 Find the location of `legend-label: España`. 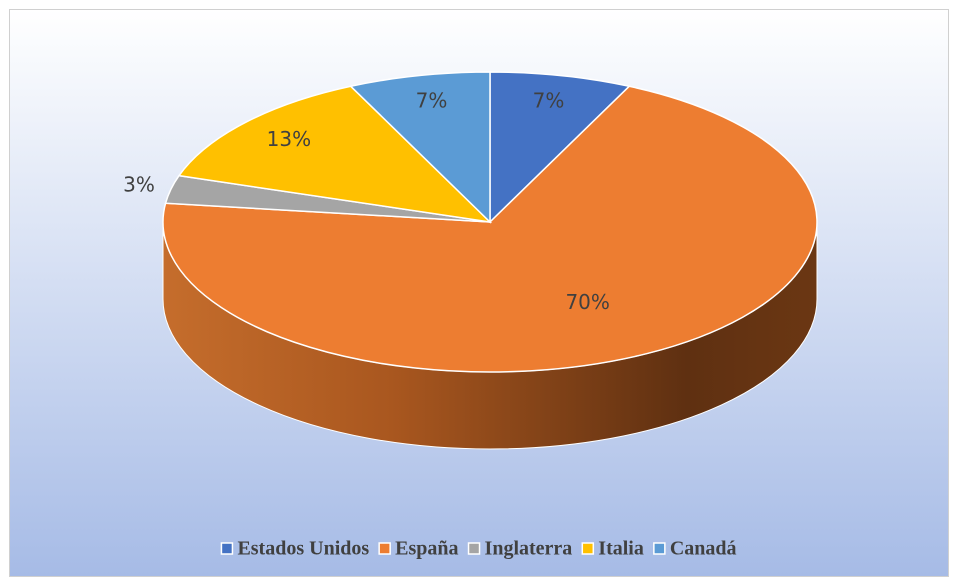

legend-label: España is located at coordinates (426, 549).